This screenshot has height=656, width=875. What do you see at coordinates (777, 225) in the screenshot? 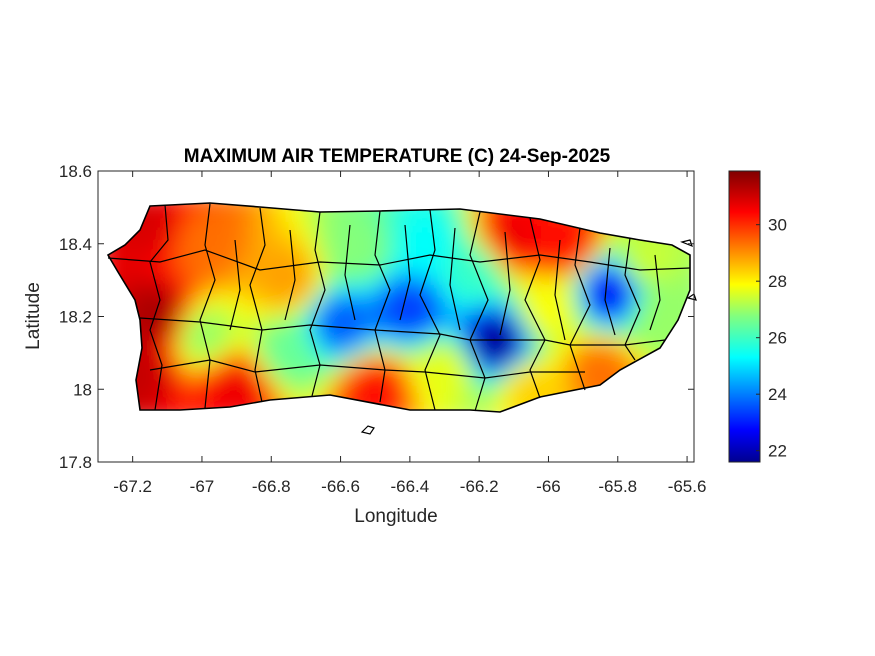
I see `colorbar-tick-label: 30` at bounding box center [777, 225].